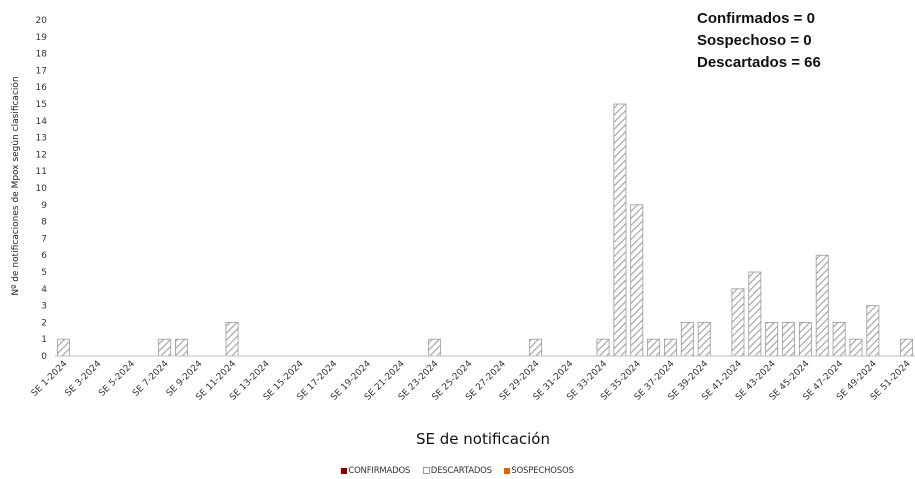 The height and width of the screenshot is (479, 915). I want to click on y-tick-label: 17, so click(41, 71).